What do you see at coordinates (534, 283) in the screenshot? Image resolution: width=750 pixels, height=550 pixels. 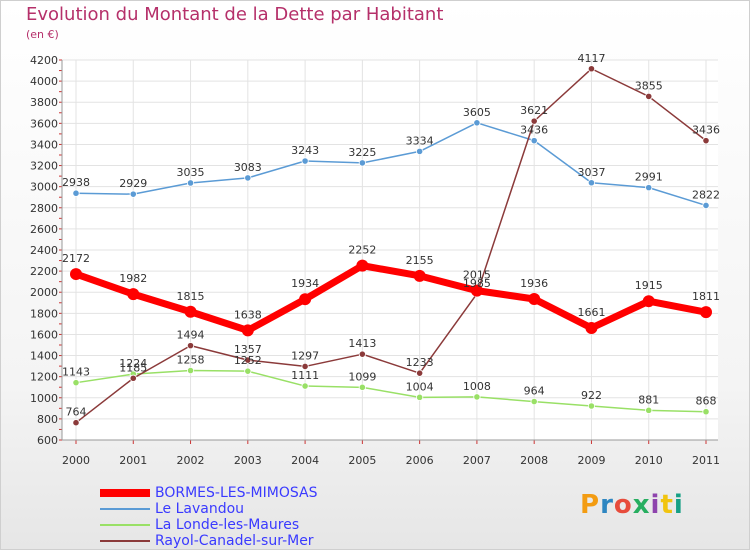 I see `data-label: 1936` at bounding box center [534, 283].